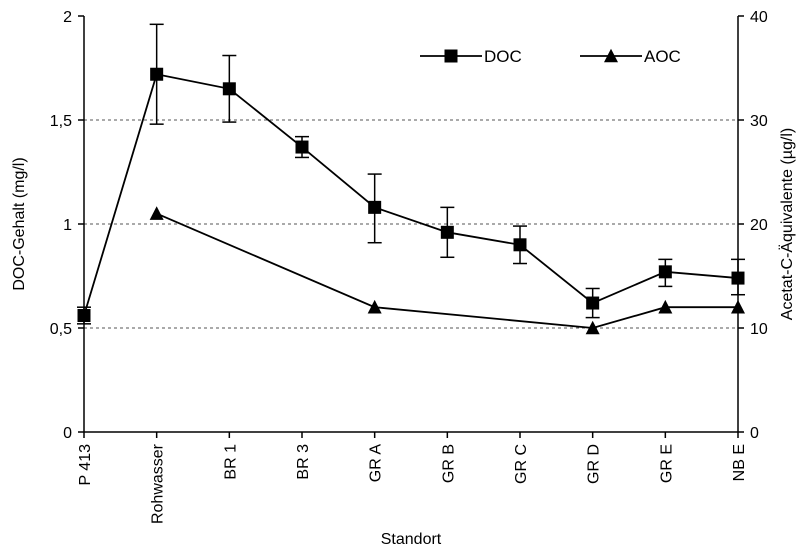 This screenshot has height=552, width=802. Describe the element at coordinates (61, 329) in the screenshot. I see `y-left-tick-label: 0,5` at that location.